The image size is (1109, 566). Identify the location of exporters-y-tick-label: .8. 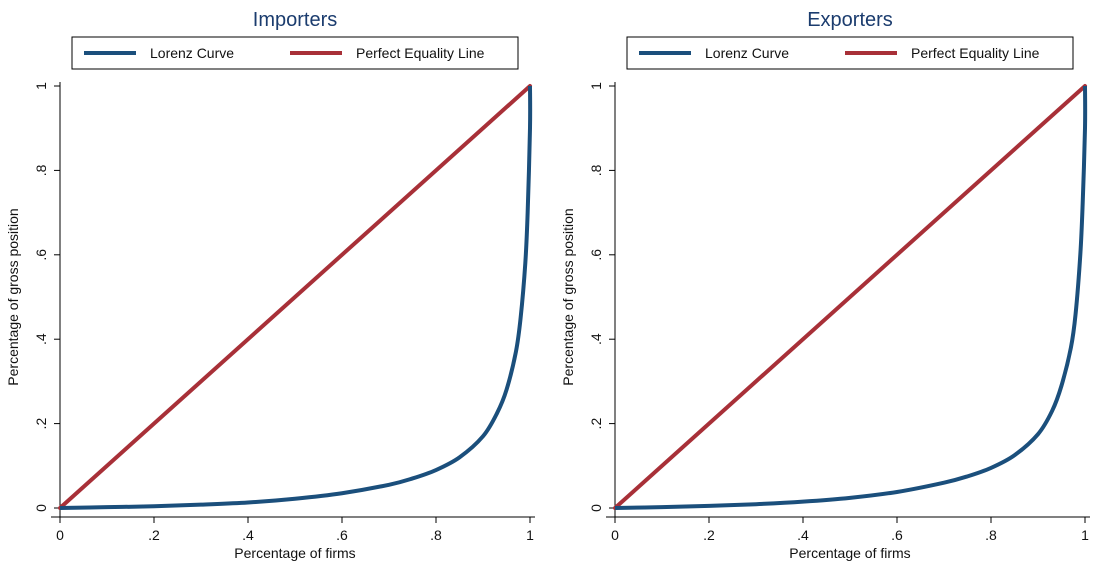
(596, 170).